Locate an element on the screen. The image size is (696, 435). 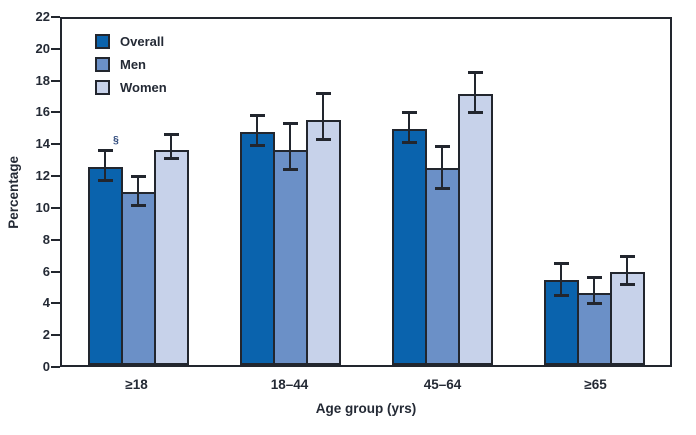
x-tick-label-0: ≥18 is located at coordinates (136, 384).